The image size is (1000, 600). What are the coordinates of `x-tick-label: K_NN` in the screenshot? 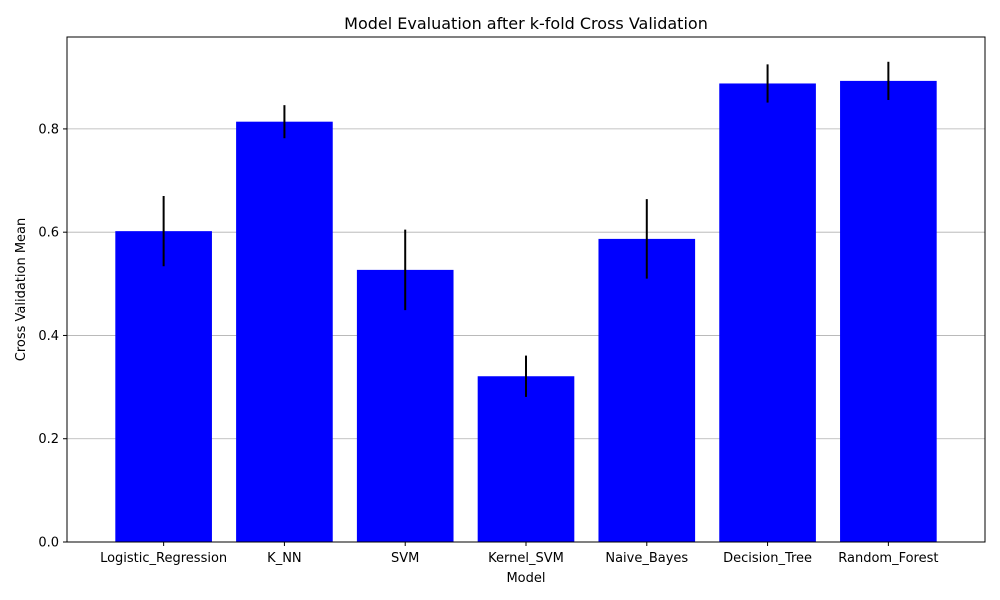 It's located at (284, 558).